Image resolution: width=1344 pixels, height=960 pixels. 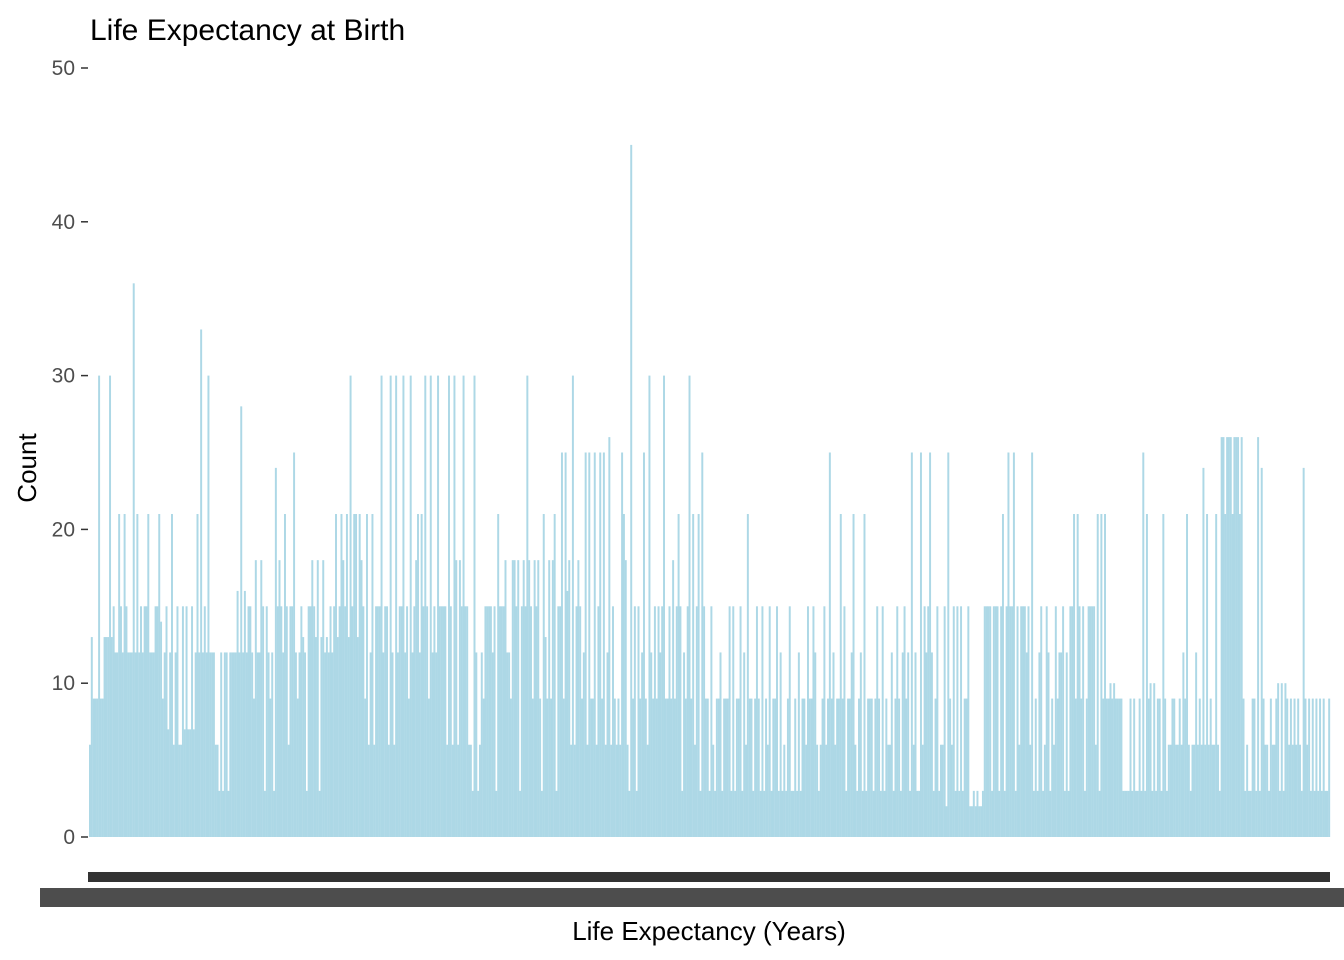 What do you see at coordinates (692, 897) in the screenshot?
I see `x-axis-tick-labels-band` at bounding box center [692, 897].